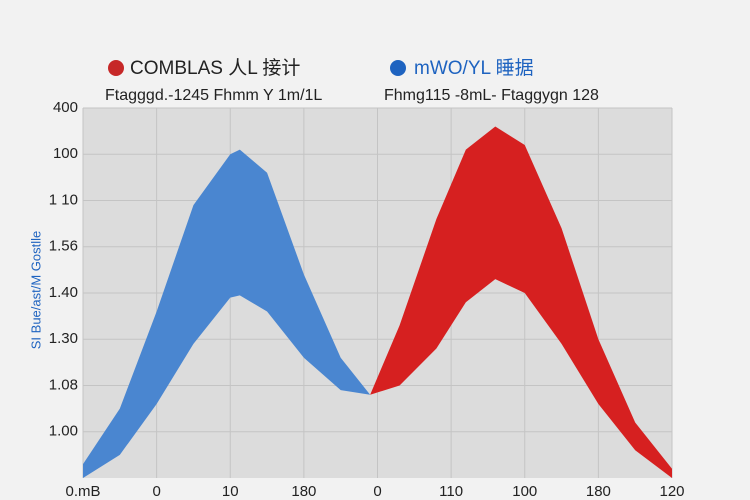 The width and height of the screenshot is (750, 500). I want to click on x-tick-label: 100, so click(524, 491).